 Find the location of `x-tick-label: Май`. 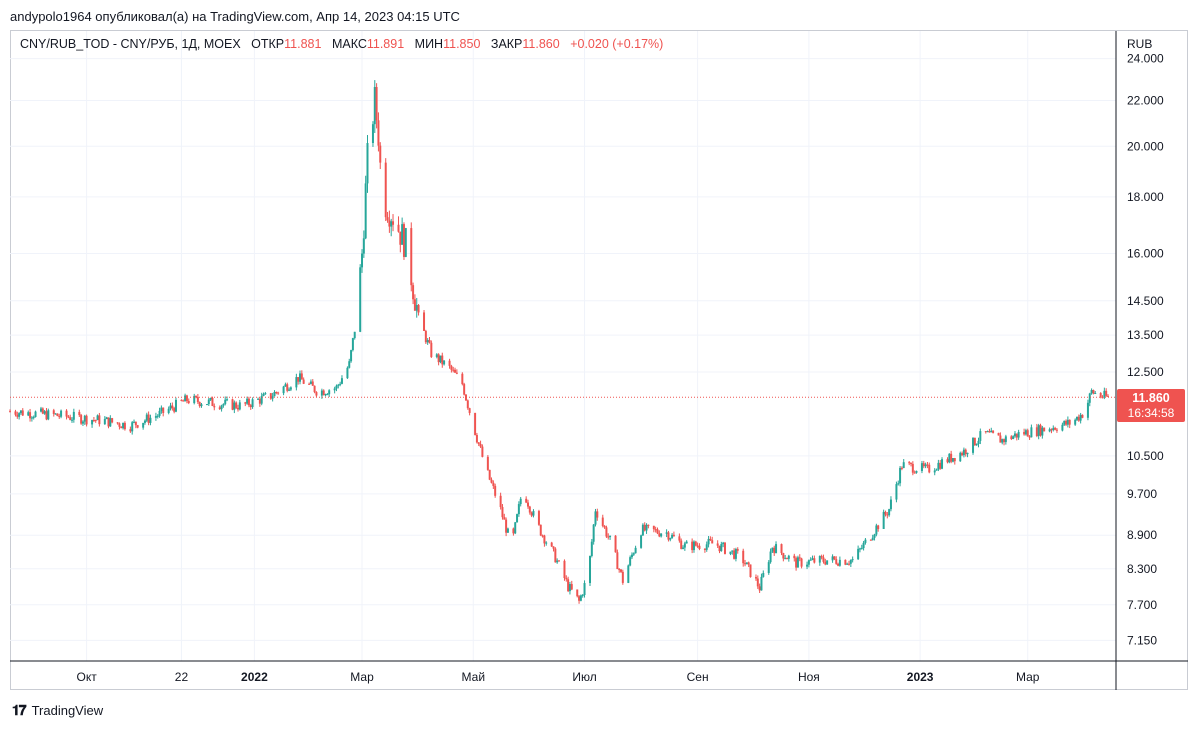

x-tick-label: Май is located at coordinates (474, 677).